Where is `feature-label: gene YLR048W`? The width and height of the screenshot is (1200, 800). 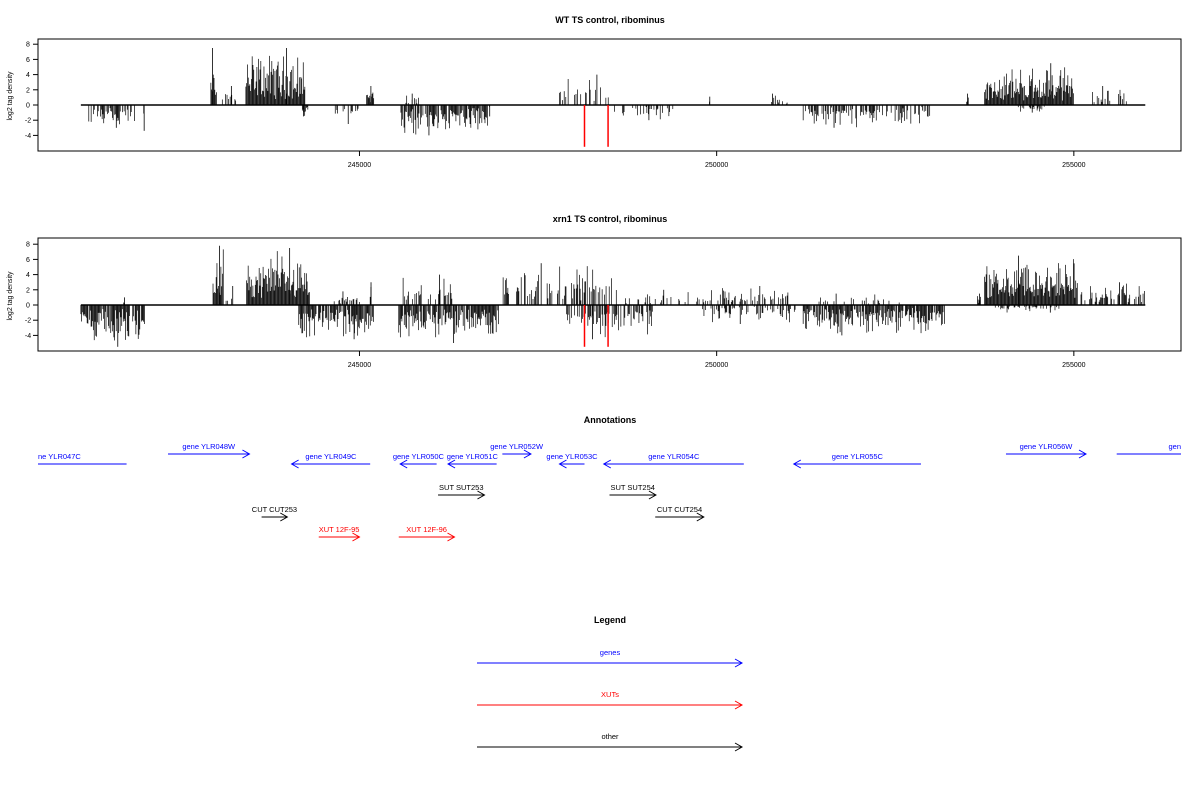 feature-label: gene YLR048W is located at coordinates (209, 446).